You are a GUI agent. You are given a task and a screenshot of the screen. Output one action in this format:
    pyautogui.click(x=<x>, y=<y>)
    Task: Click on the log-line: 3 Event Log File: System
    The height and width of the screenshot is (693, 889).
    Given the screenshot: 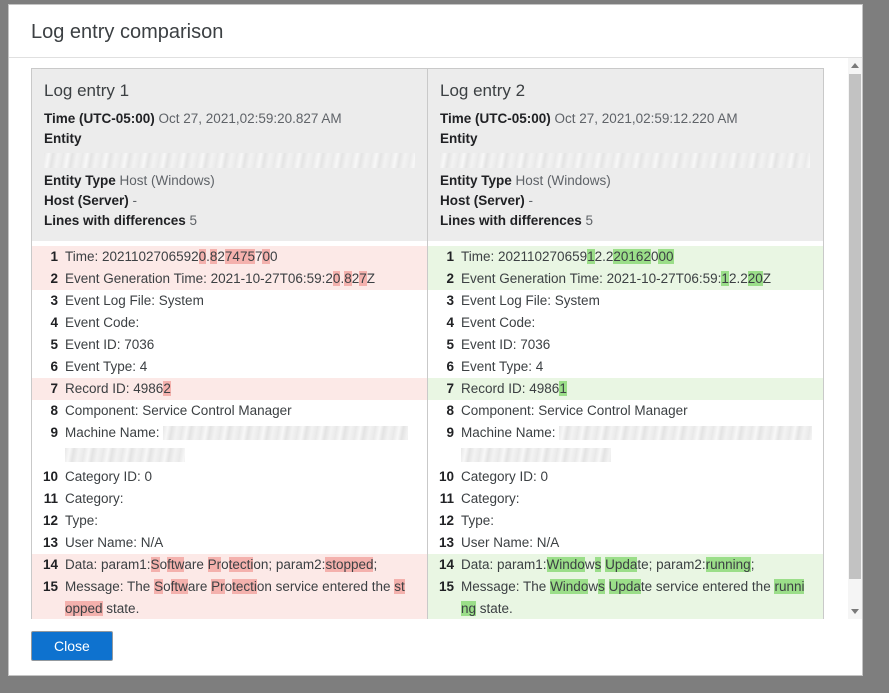 What is the action you would take?
    pyautogui.click(x=229, y=301)
    